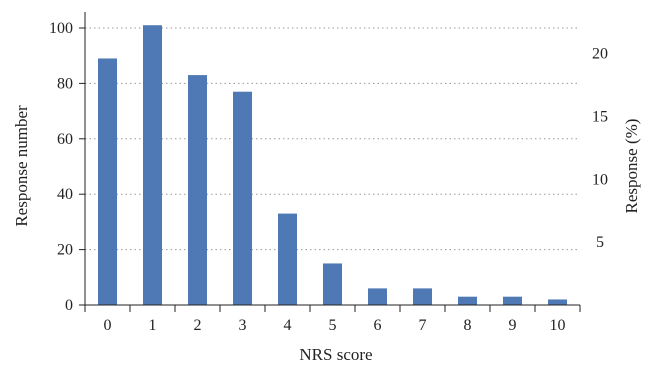  Describe the element at coordinates (65, 194) in the screenshot. I see `y-tick-label-40: 40` at that location.